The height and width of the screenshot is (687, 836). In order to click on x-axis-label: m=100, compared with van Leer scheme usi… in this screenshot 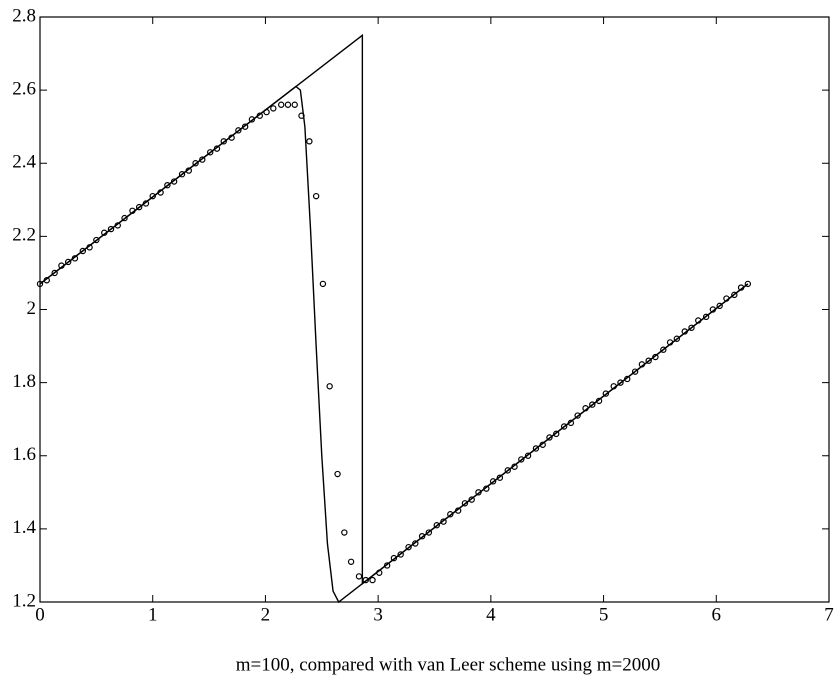, I will do `click(448, 664)`.